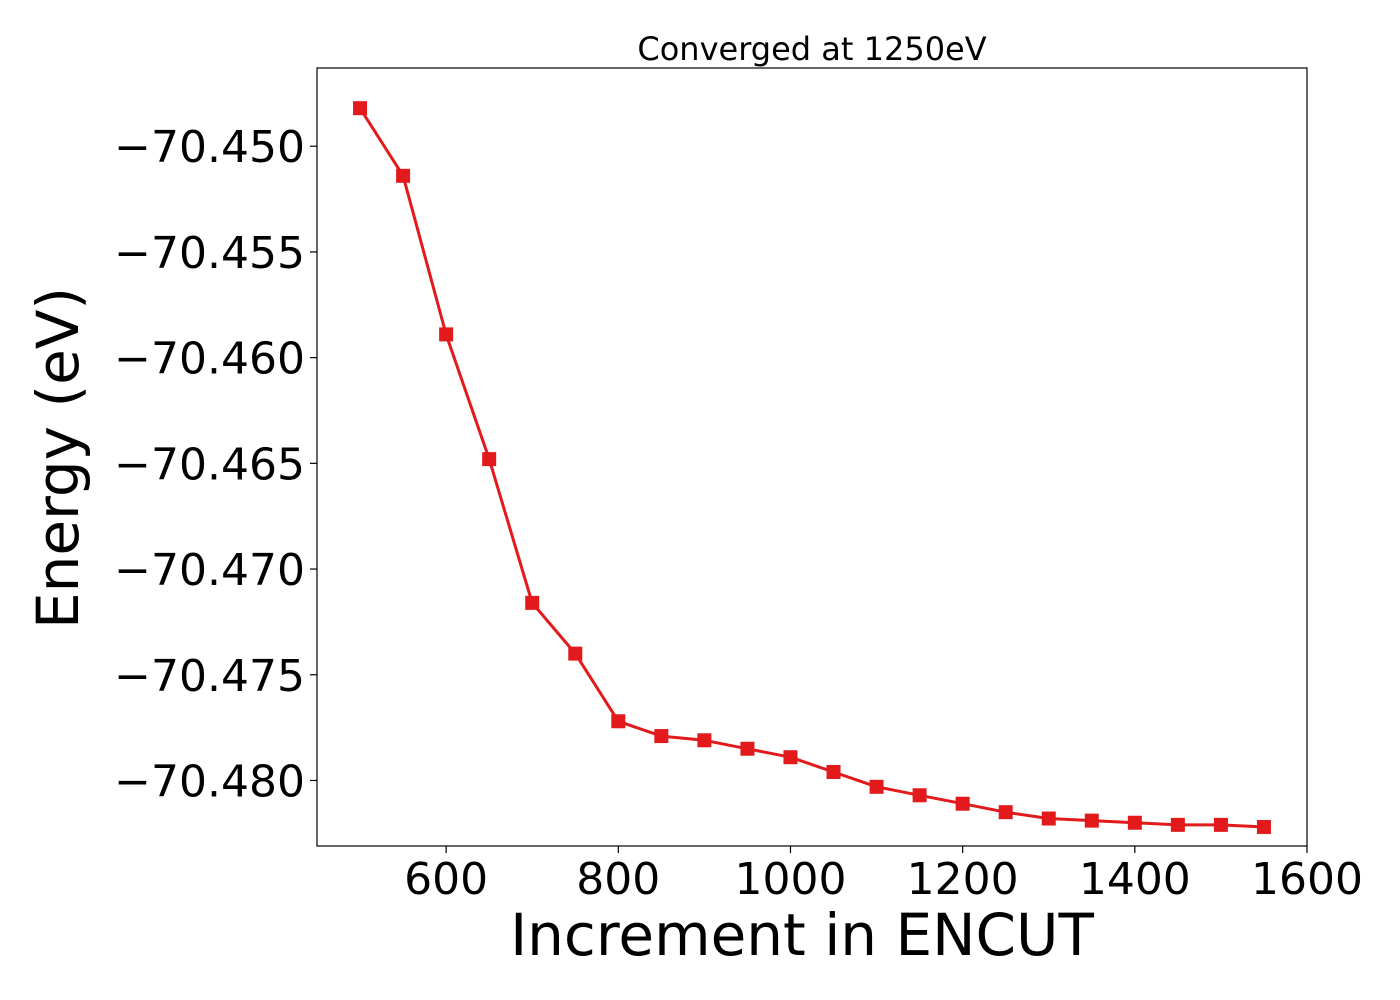 The height and width of the screenshot is (1000, 1400). Describe the element at coordinates (446, 879) in the screenshot. I see `x-tick-label: 600` at that location.